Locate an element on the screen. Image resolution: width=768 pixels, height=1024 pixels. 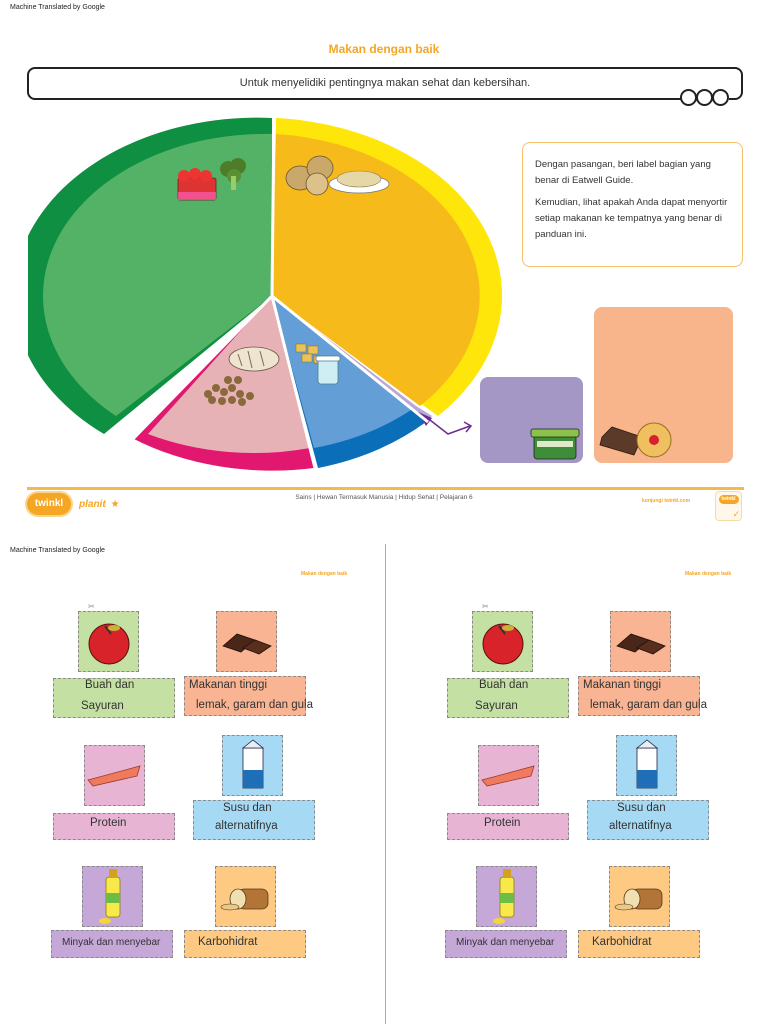
planit-text: planit is located at coordinates (92, 504).